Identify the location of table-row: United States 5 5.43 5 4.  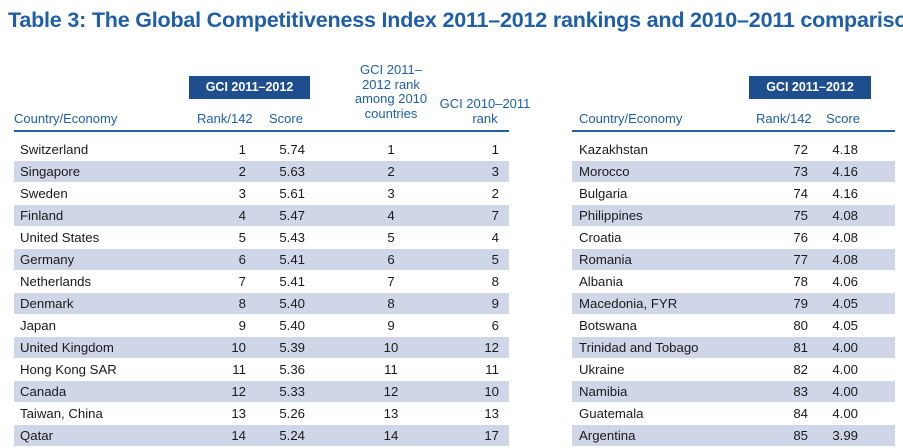
(261, 238).